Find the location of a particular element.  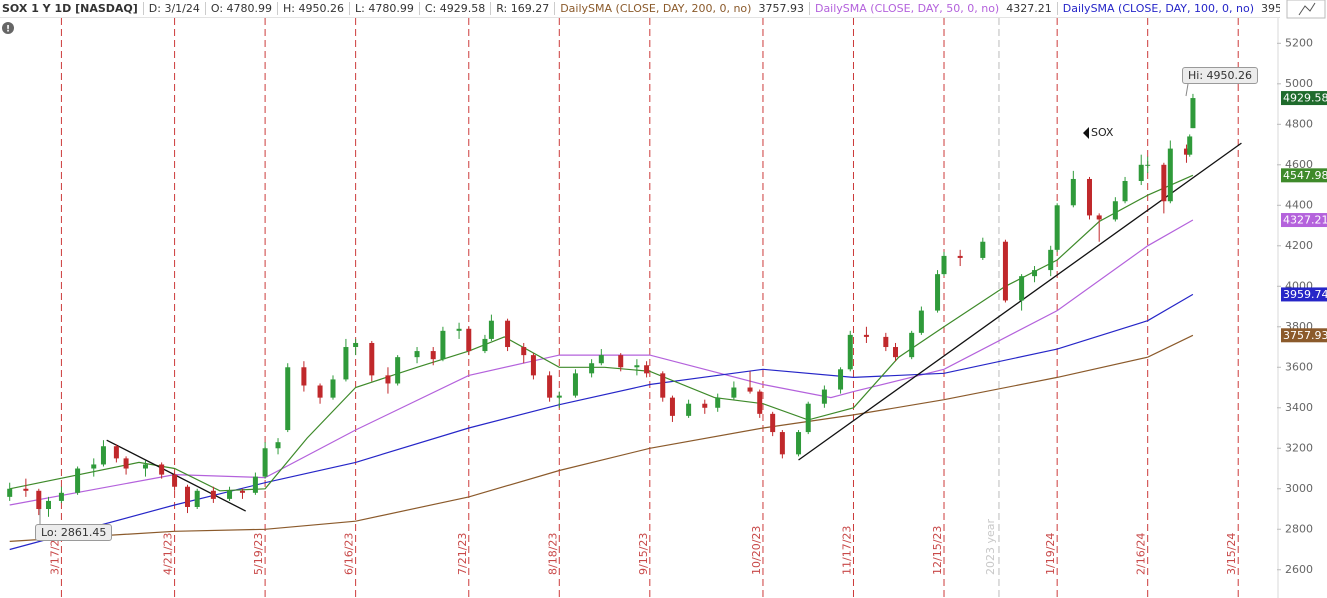

price-badge-label: 4327.21 is located at coordinates (1305, 220).